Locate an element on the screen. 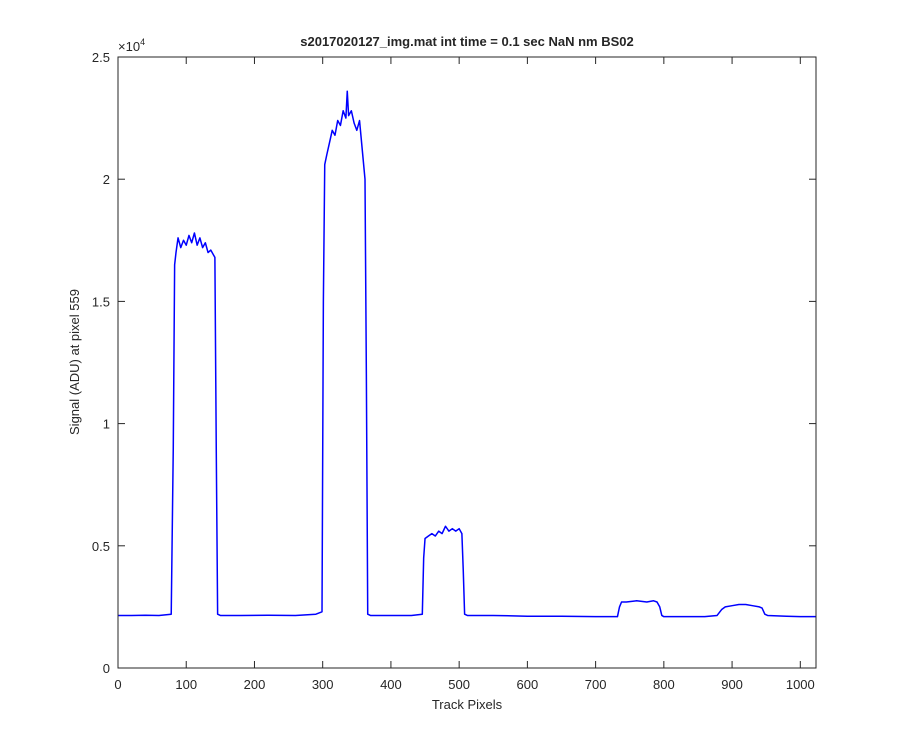 This screenshot has height=750, width=900. x-tick-label: 700 is located at coordinates (596, 684).